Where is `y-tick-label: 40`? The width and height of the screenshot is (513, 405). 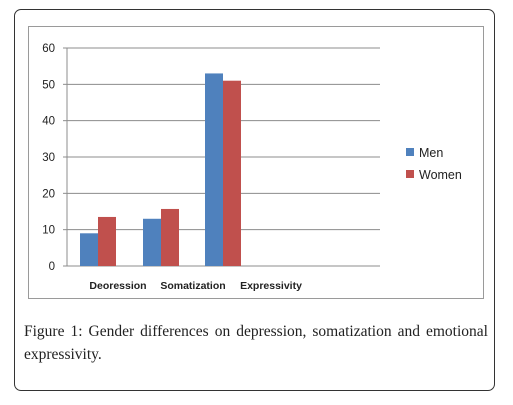
y-tick-label: 40 is located at coordinates (48, 122).